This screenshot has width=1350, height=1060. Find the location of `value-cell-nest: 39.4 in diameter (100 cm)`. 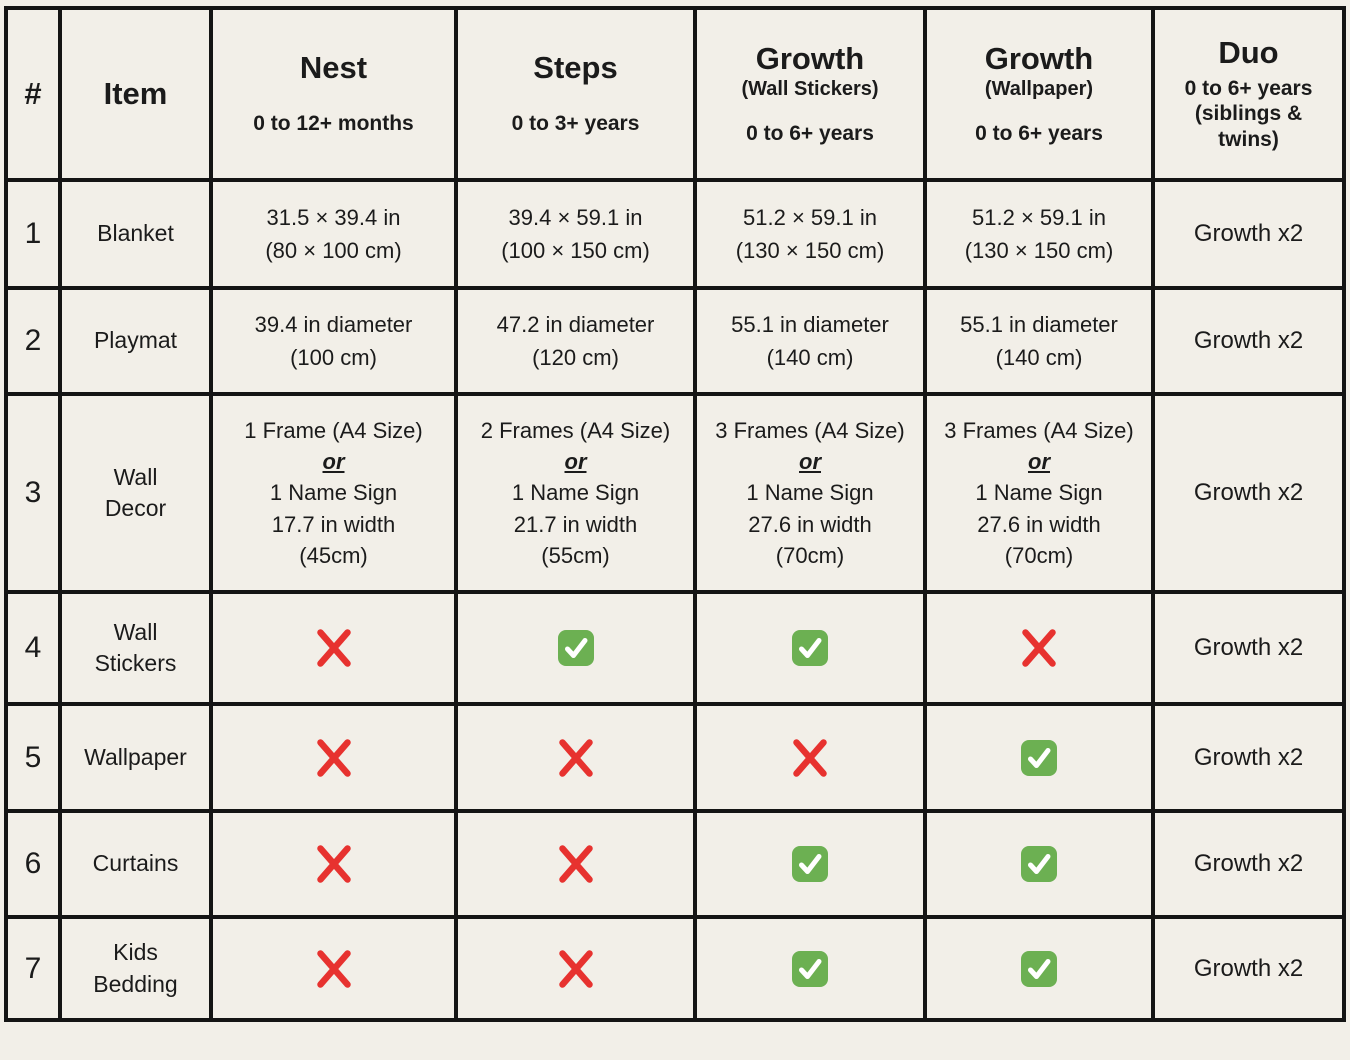

value-cell-nest: 39.4 in diameter (100 cm) is located at coordinates (333, 341).